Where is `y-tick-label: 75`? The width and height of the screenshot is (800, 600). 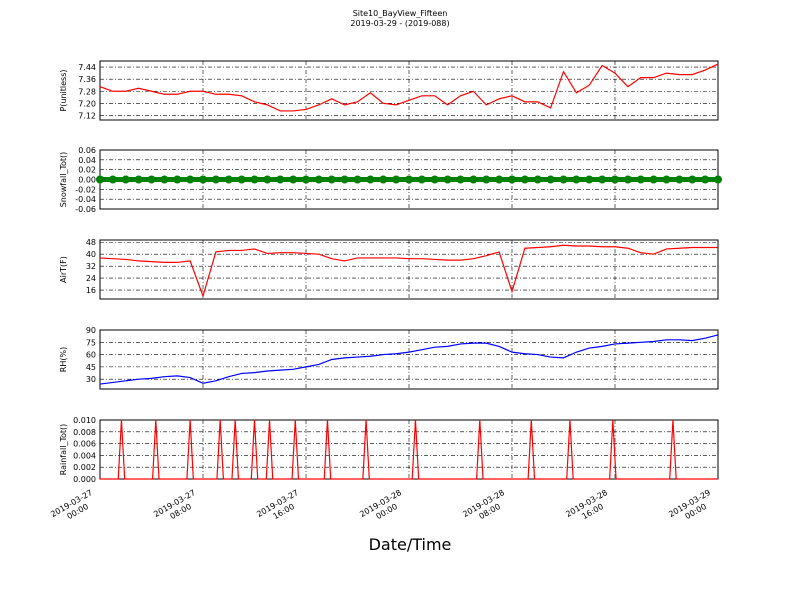
y-tick-label: 75 is located at coordinates (91, 342).